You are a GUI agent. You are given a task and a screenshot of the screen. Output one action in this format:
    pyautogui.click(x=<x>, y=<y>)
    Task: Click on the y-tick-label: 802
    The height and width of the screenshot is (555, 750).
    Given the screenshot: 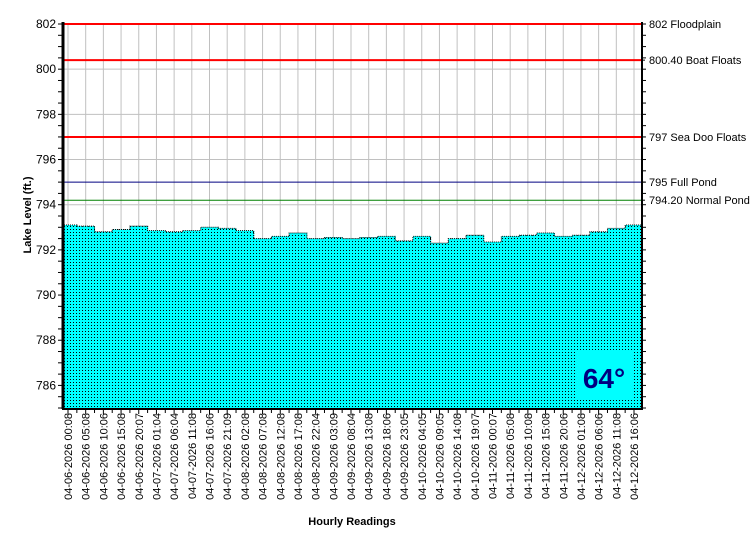 What is the action you would take?
    pyautogui.click(x=46, y=24)
    